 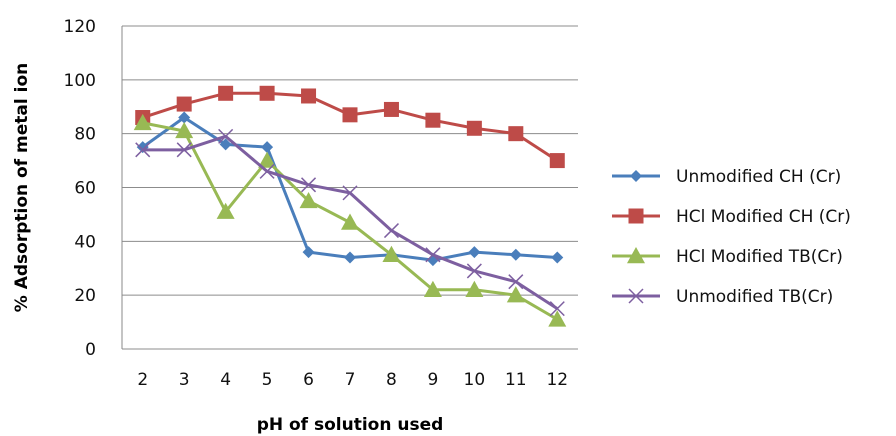 What do you see at coordinates (22, 187) in the screenshot?
I see `y-axis-title: % Adsorption of metal ion` at bounding box center [22, 187].